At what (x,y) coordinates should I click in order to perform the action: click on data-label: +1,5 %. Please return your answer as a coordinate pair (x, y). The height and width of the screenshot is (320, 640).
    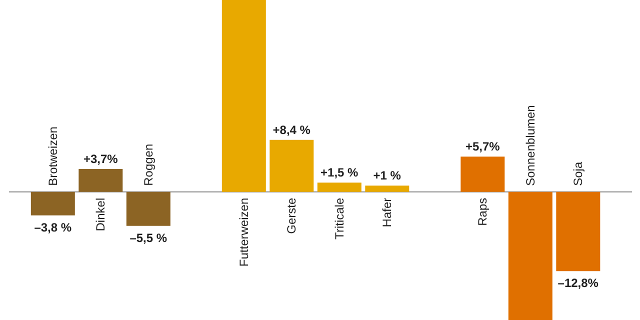
    Looking at the image, I should click on (339, 173).